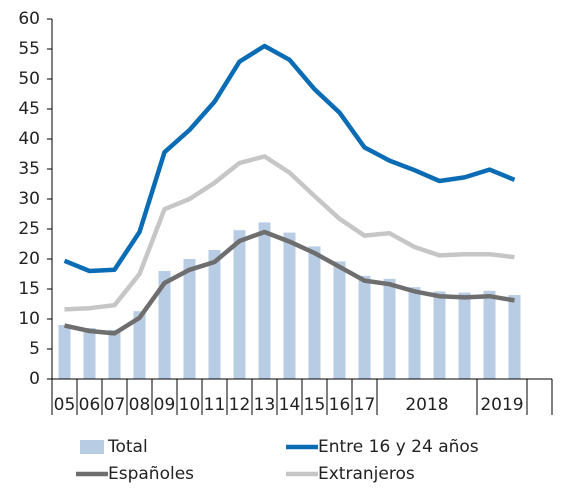 This screenshot has width=565, height=491. Describe the element at coordinates (29, 199) in the screenshot. I see `y-tick-label: 30` at that location.